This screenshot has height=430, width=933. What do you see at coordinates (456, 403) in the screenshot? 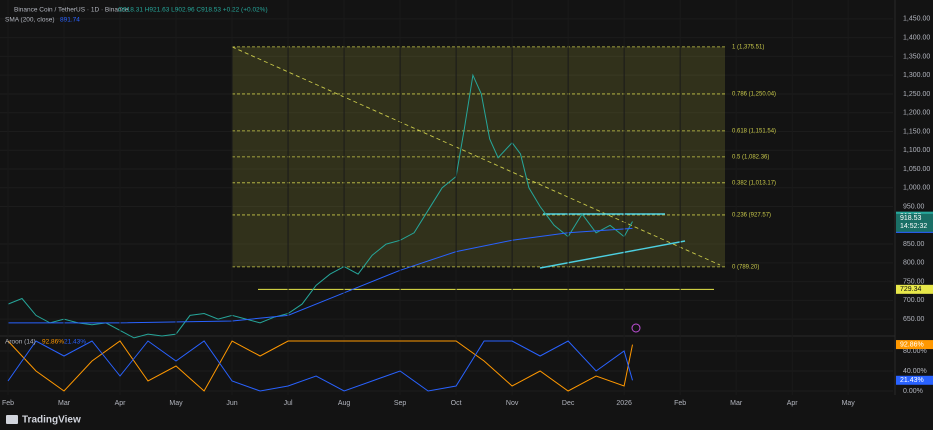
I see `x-tick-label: Oct` at bounding box center [456, 403].